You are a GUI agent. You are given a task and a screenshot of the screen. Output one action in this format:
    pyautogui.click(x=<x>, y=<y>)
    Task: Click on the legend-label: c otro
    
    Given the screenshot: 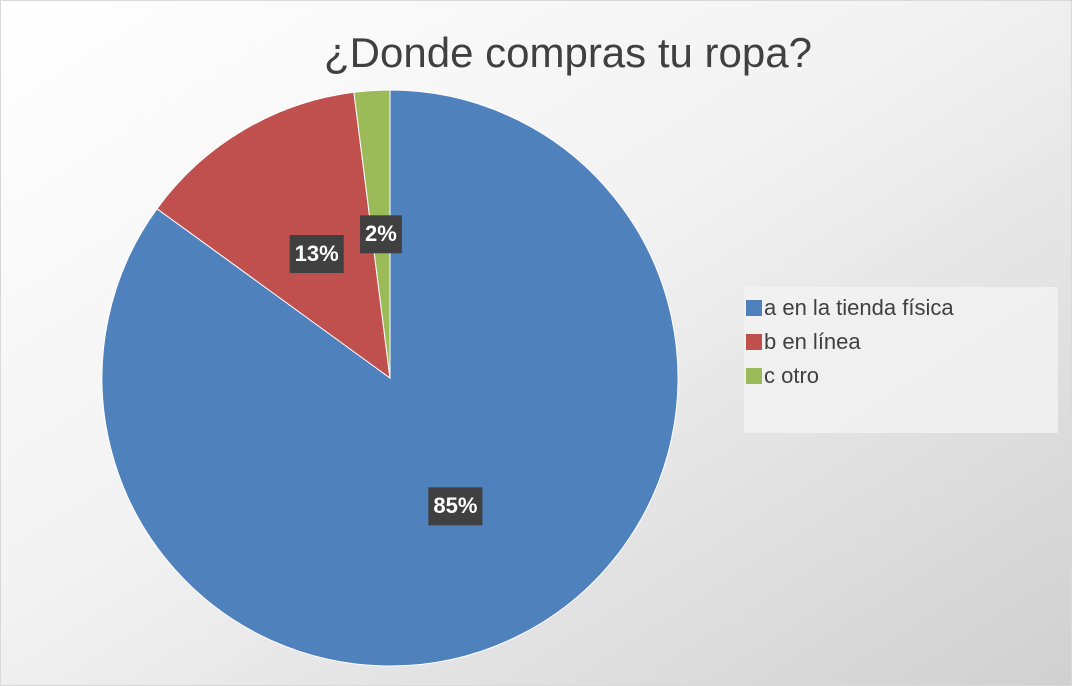 What is the action you would take?
    pyautogui.click(x=791, y=375)
    